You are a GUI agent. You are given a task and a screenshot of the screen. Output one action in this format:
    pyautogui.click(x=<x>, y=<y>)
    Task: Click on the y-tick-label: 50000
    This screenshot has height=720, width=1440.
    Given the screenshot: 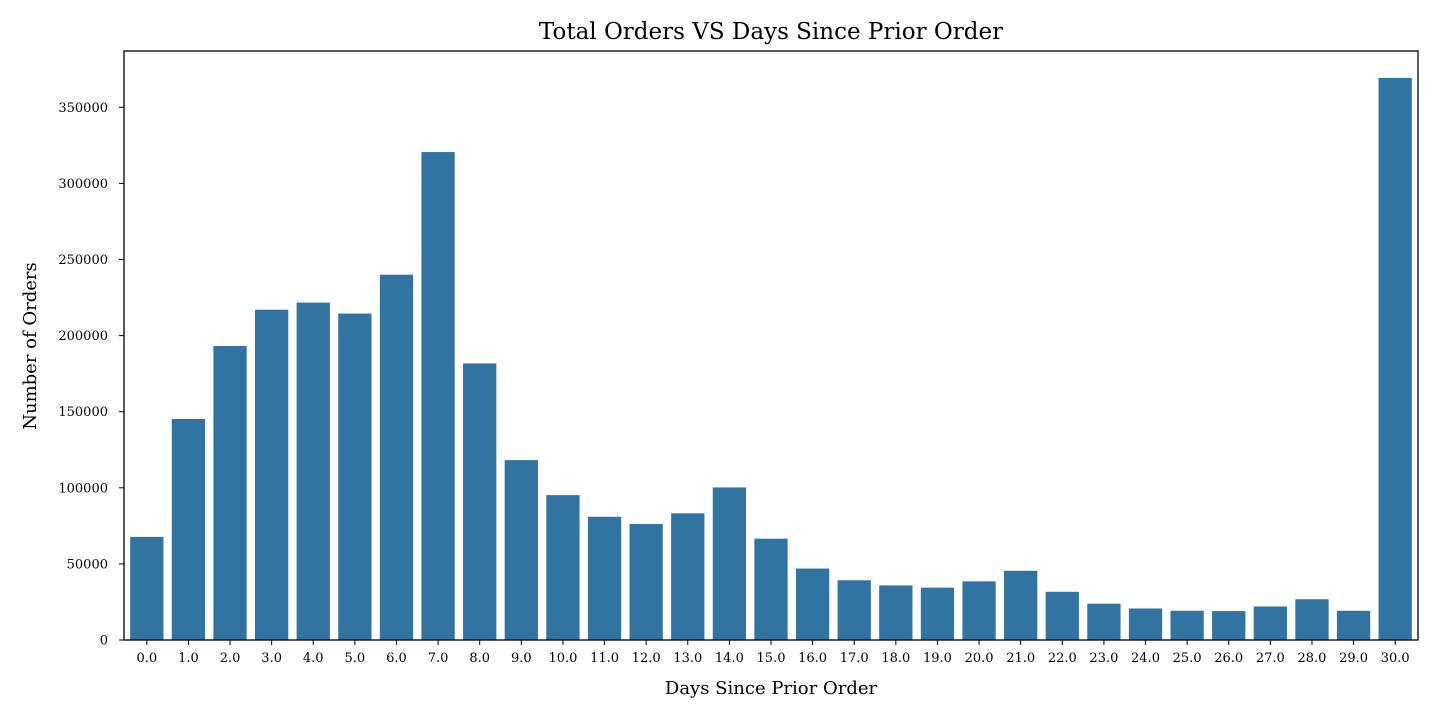 What is the action you would take?
    pyautogui.click(x=87, y=564)
    